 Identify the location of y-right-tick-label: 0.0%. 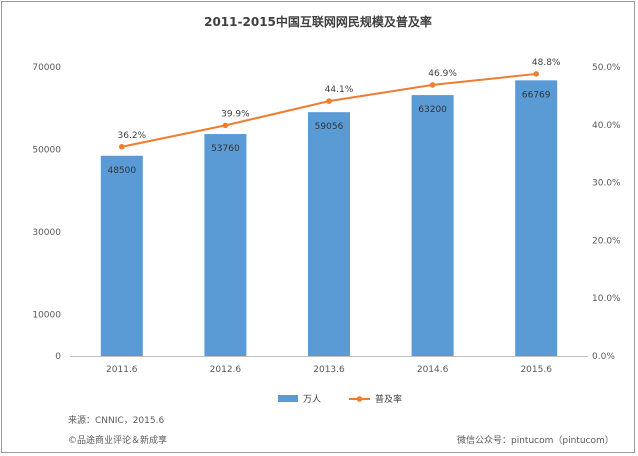
(603, 357).